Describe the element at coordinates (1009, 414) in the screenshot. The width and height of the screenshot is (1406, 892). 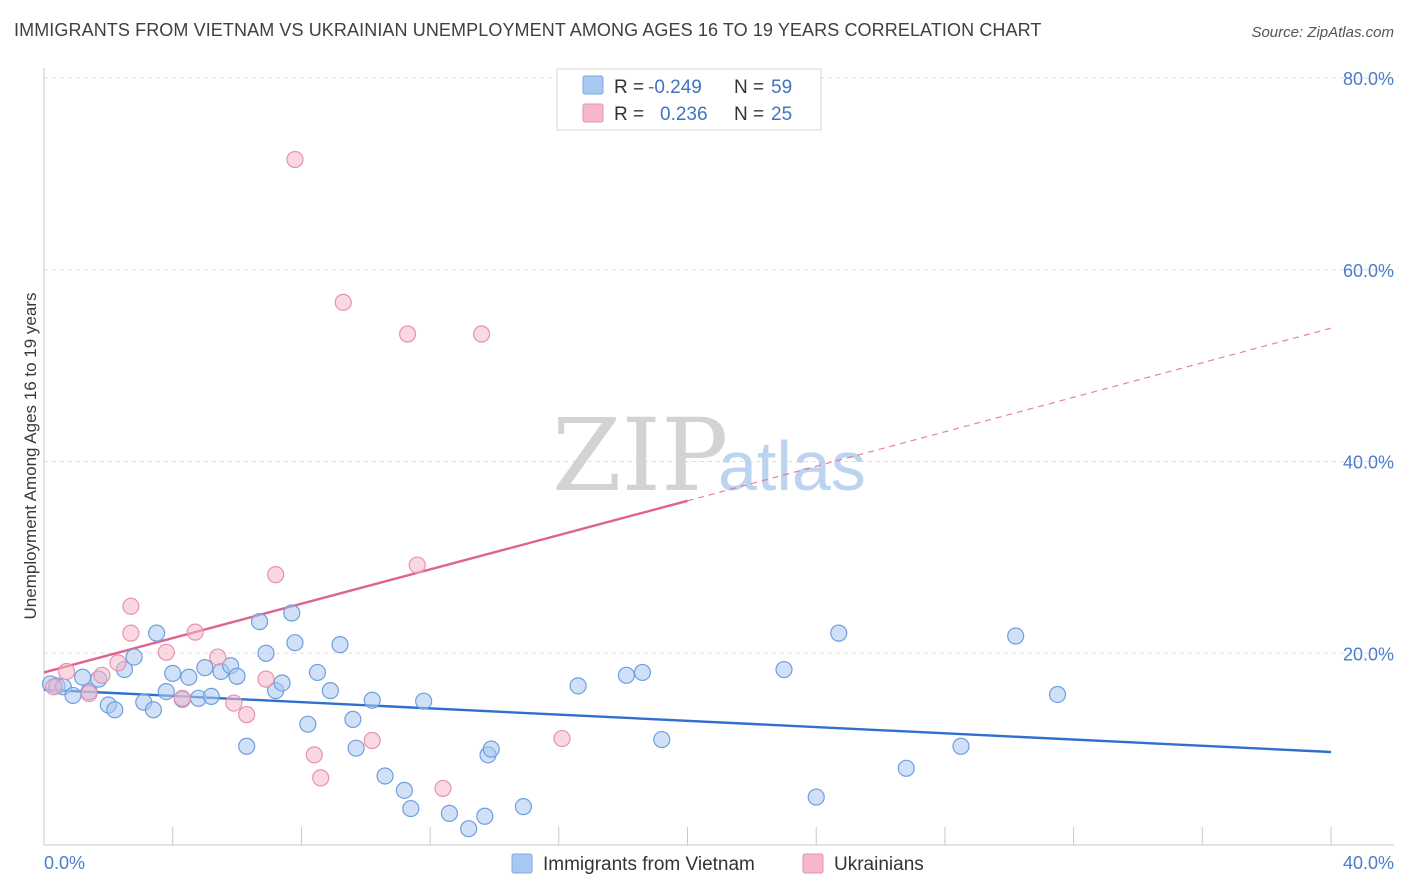
I see `trend-line-extension` at that location.